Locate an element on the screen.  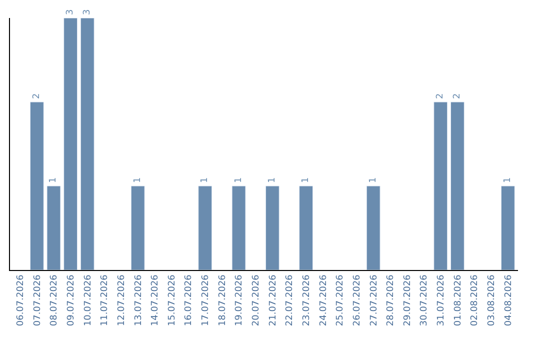
x-tick-label: 11.07.2026 is located at coordinates (105, 300).